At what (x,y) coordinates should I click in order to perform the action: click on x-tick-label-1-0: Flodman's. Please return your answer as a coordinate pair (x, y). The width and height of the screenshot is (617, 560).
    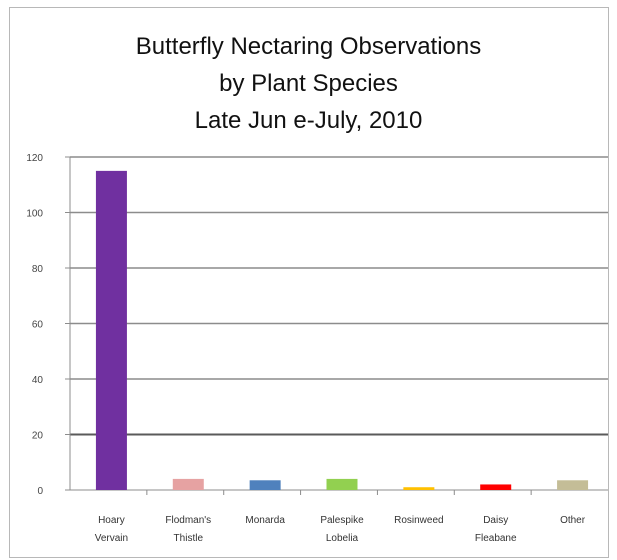
    Looking at the image, I should click on (188, 520).